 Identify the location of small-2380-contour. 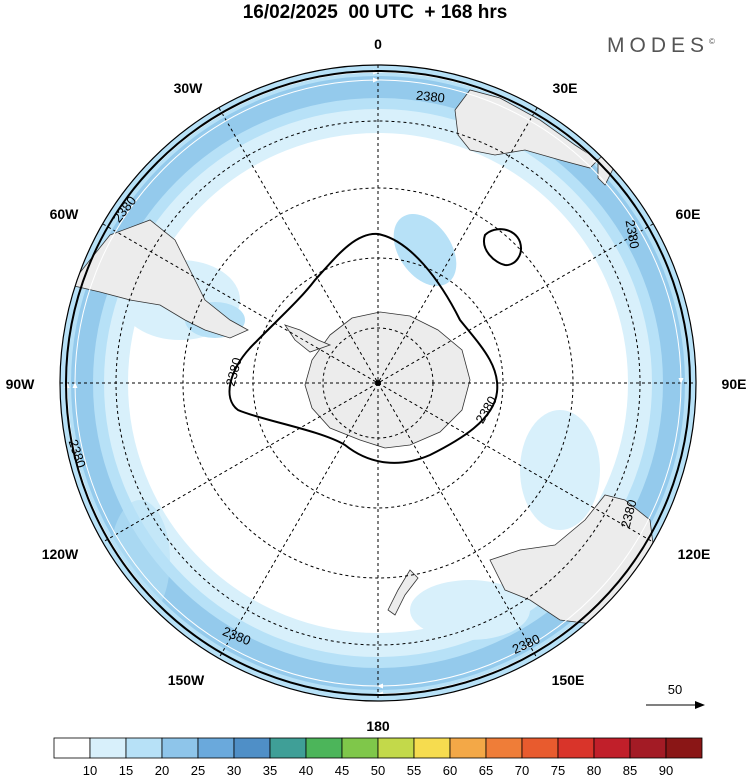
(502, 247).